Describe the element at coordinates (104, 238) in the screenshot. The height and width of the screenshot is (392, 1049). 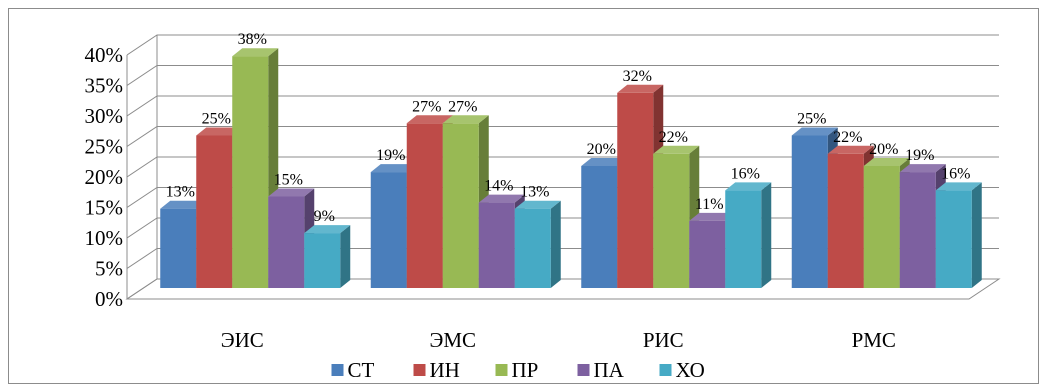
I see `y-tick-label: 10%` at that location.